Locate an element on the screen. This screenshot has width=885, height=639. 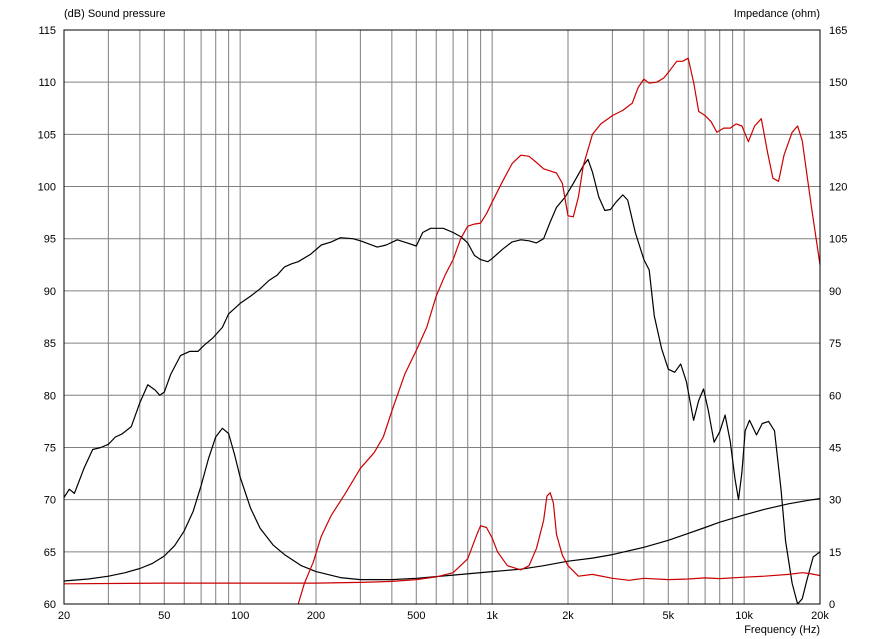
y-left-tick-label: 75 is located at coordinates (50, 448).